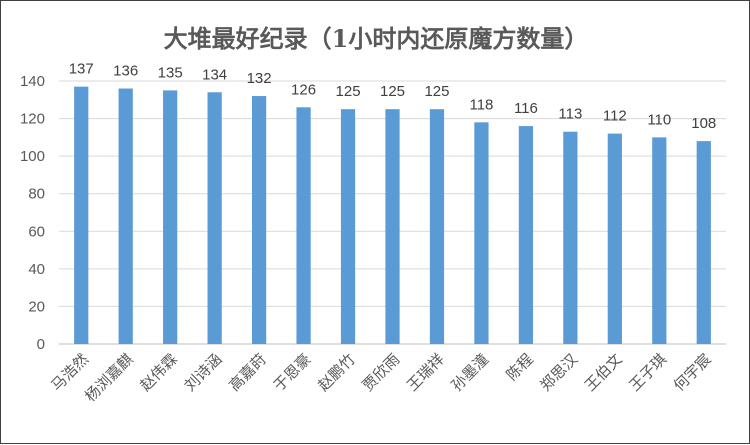  I want to click on x-tick-label: 王子琪, so click(648, 372).